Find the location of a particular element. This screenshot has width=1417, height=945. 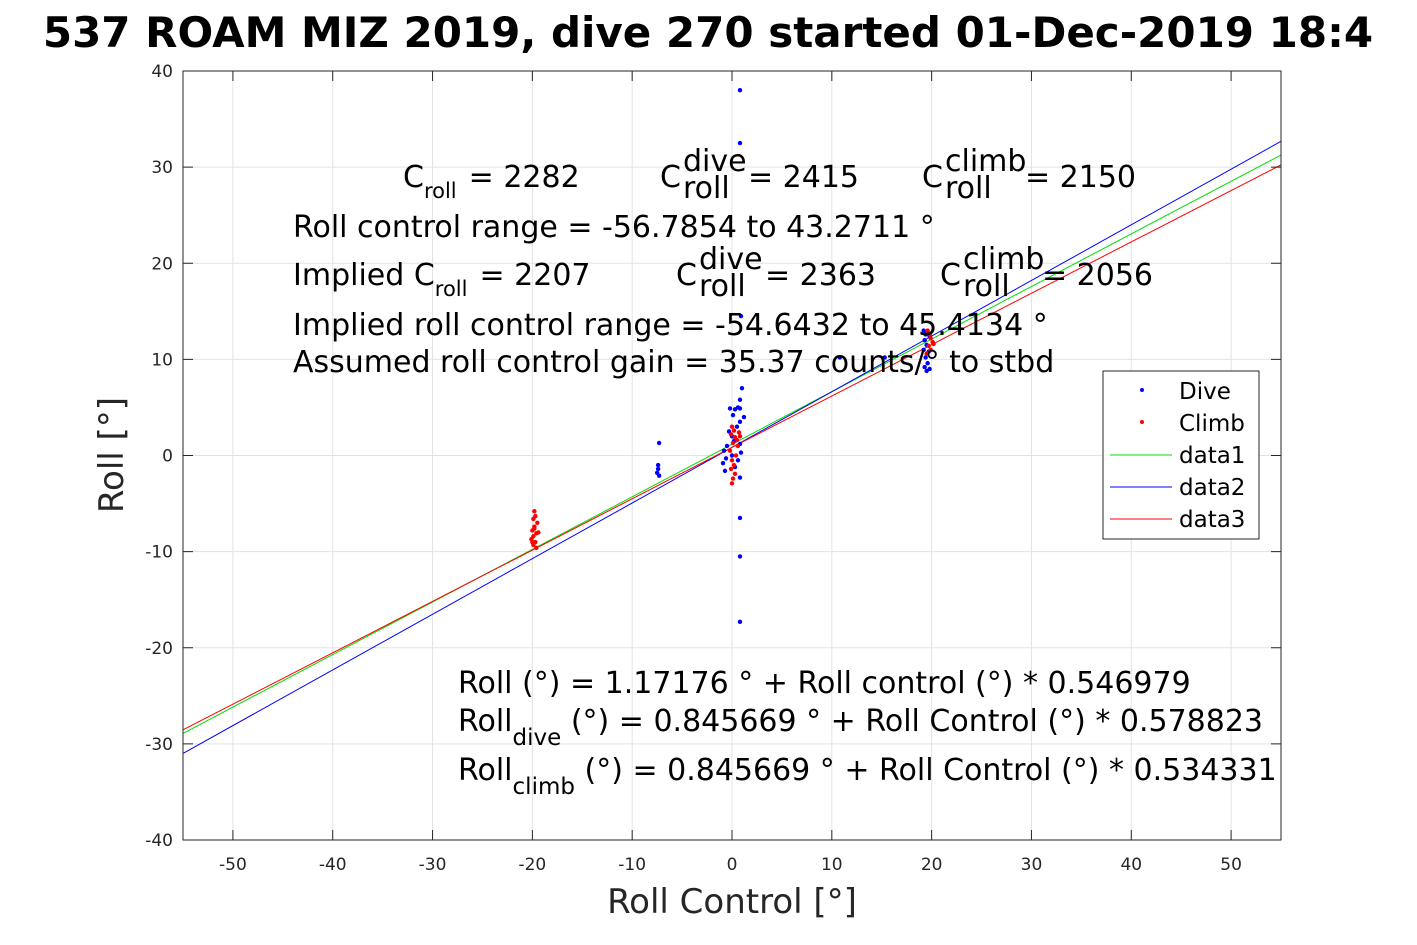

implied-c-climb-value: = 2056 is located at coordinates (1097, 275).